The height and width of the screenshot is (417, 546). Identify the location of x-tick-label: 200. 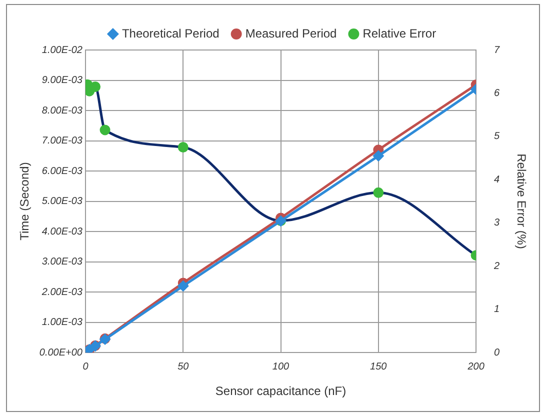
(475, 366).